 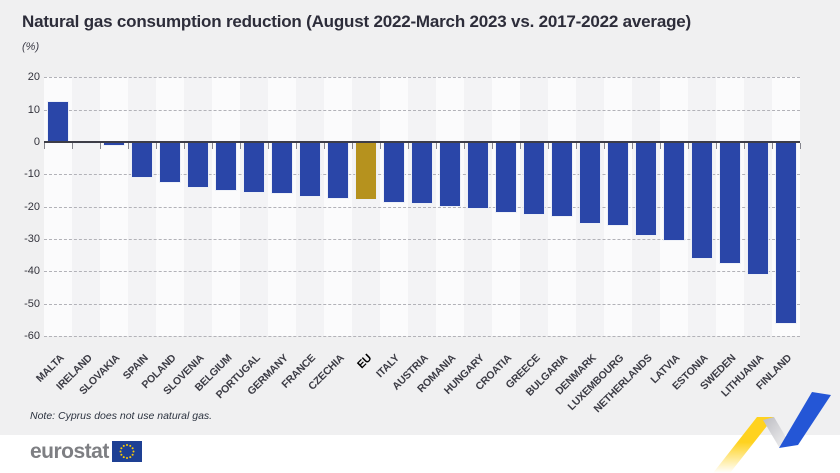 I want to click on bar-slovenia, so click(x=198, y=164).